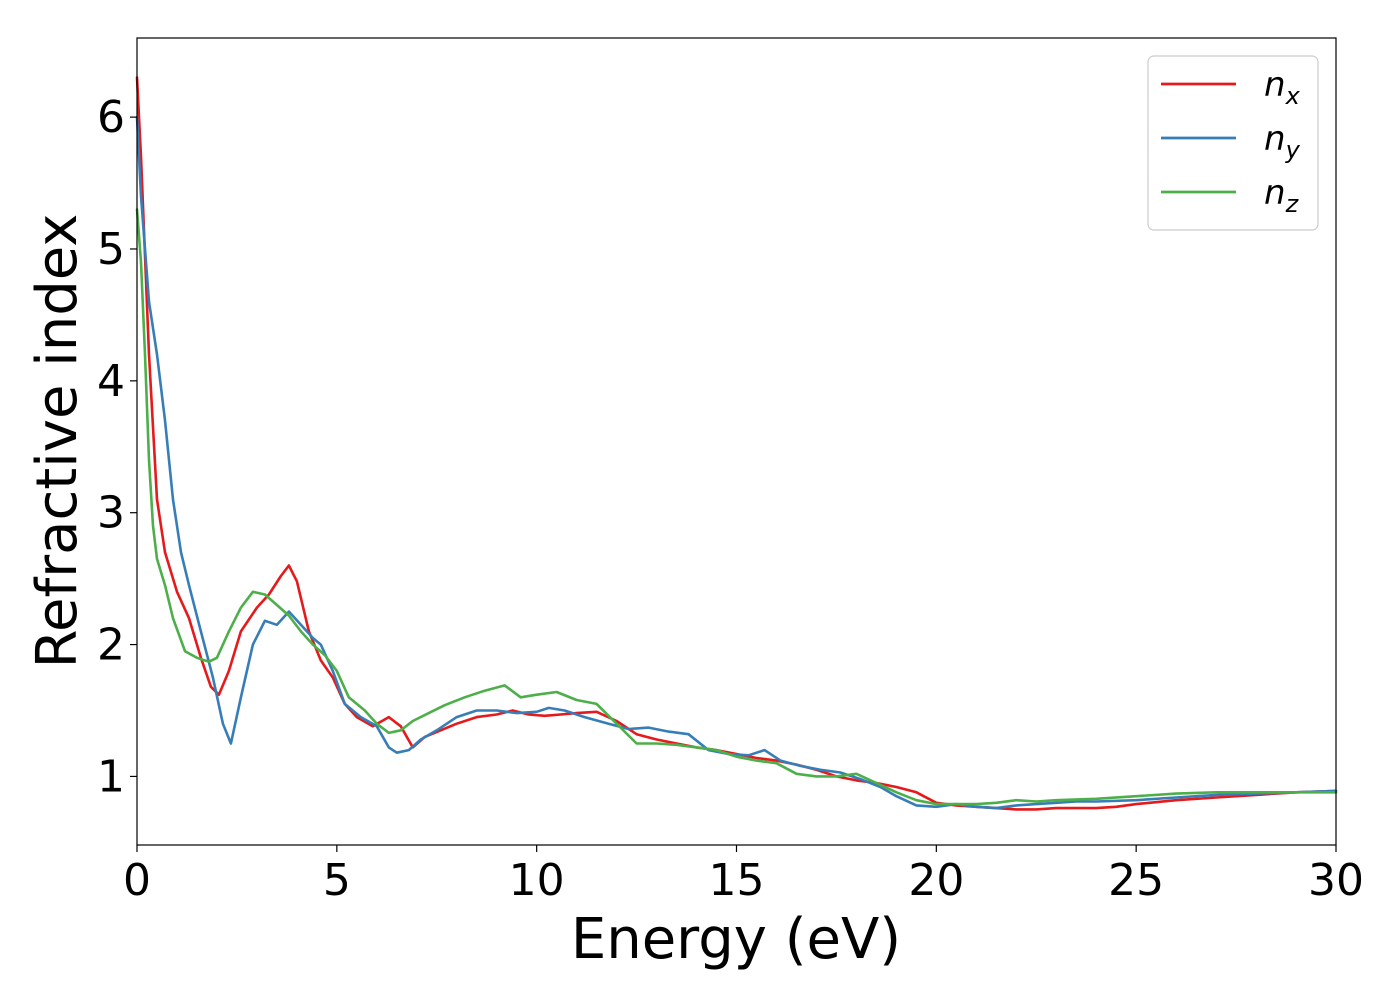 This screenshot has height=1000, width=1400. What do you see at coordinates (111, 117) in the screenshot?
I see `y-tick-label: 6` at bounding box center [111, 117].